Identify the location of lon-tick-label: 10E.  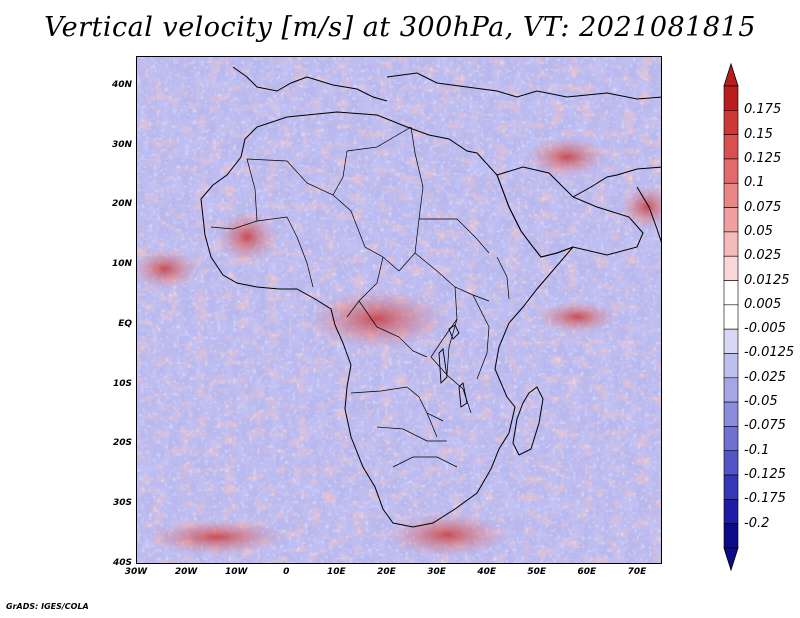
(336, 572).